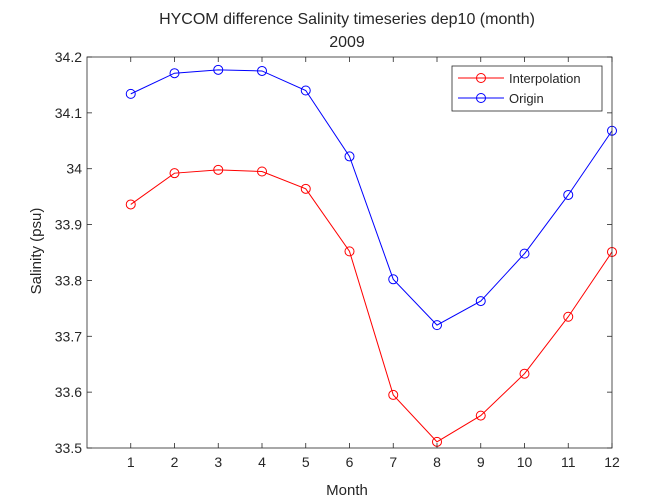 The height and width of the screenshot is (502, 670). What do you see at coordinates (393, 462) in the screenshot?
I see `x-tick-label: 7` at bounding box center [393, 462].